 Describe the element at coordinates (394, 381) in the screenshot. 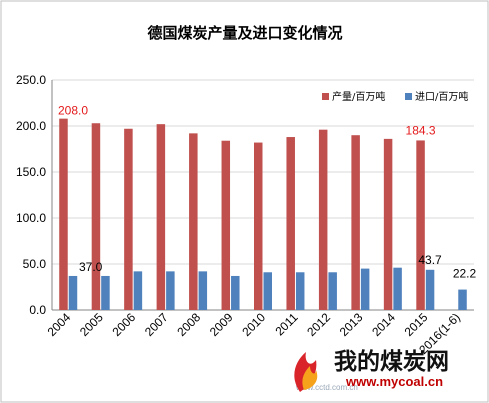

I see `watermark-url: www.mycoal.cn` at that location.